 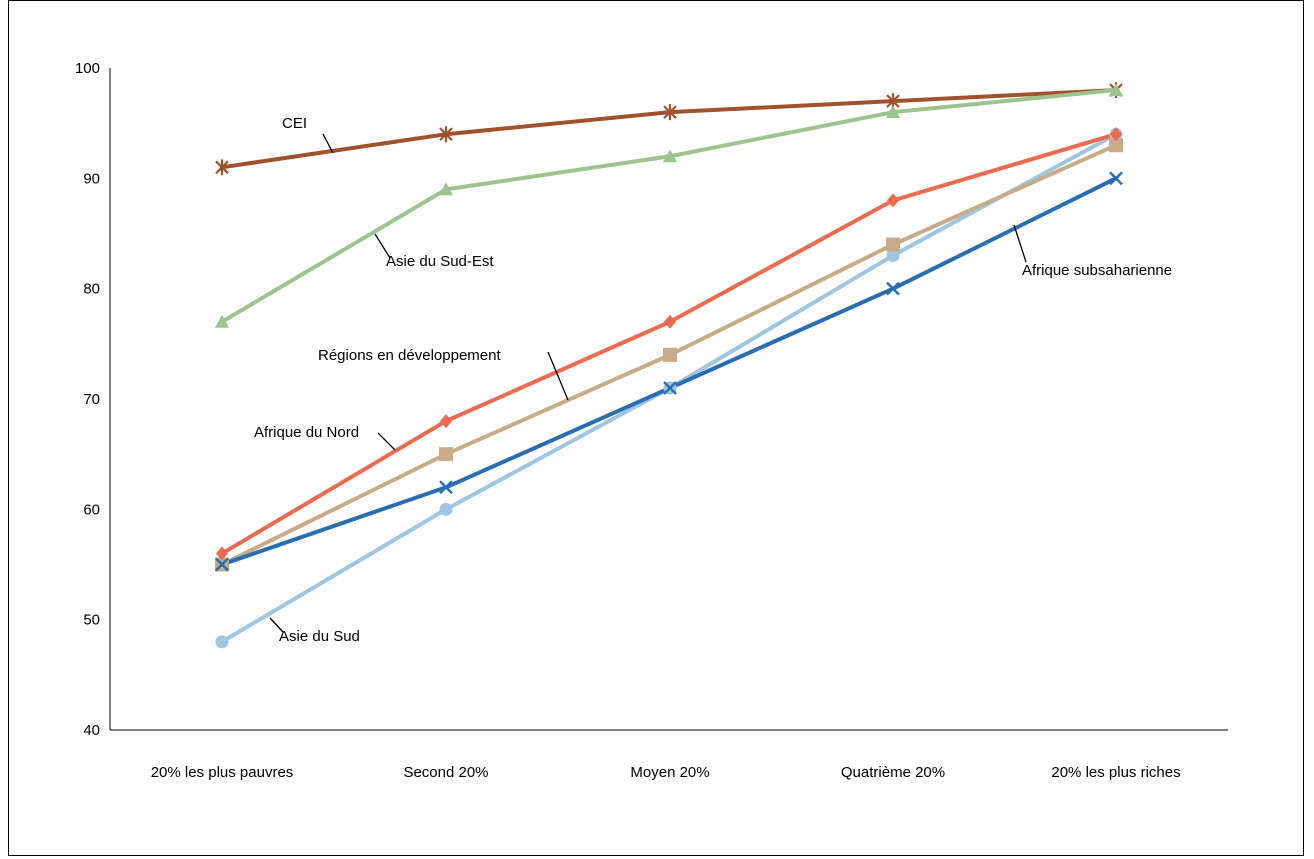 What do you see at coordinates (91, 509) in the screenshot?
I see `y-tick-label: 60` at bounding box center [91, 509].